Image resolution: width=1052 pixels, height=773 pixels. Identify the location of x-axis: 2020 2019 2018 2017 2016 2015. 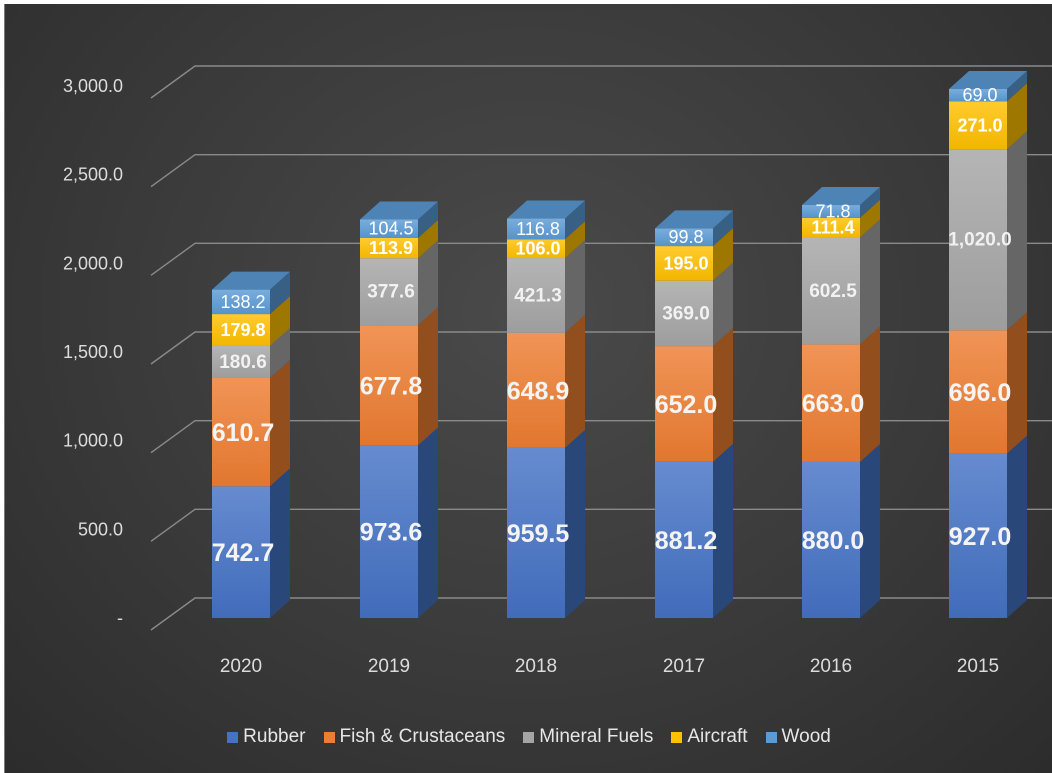
(609, 666).